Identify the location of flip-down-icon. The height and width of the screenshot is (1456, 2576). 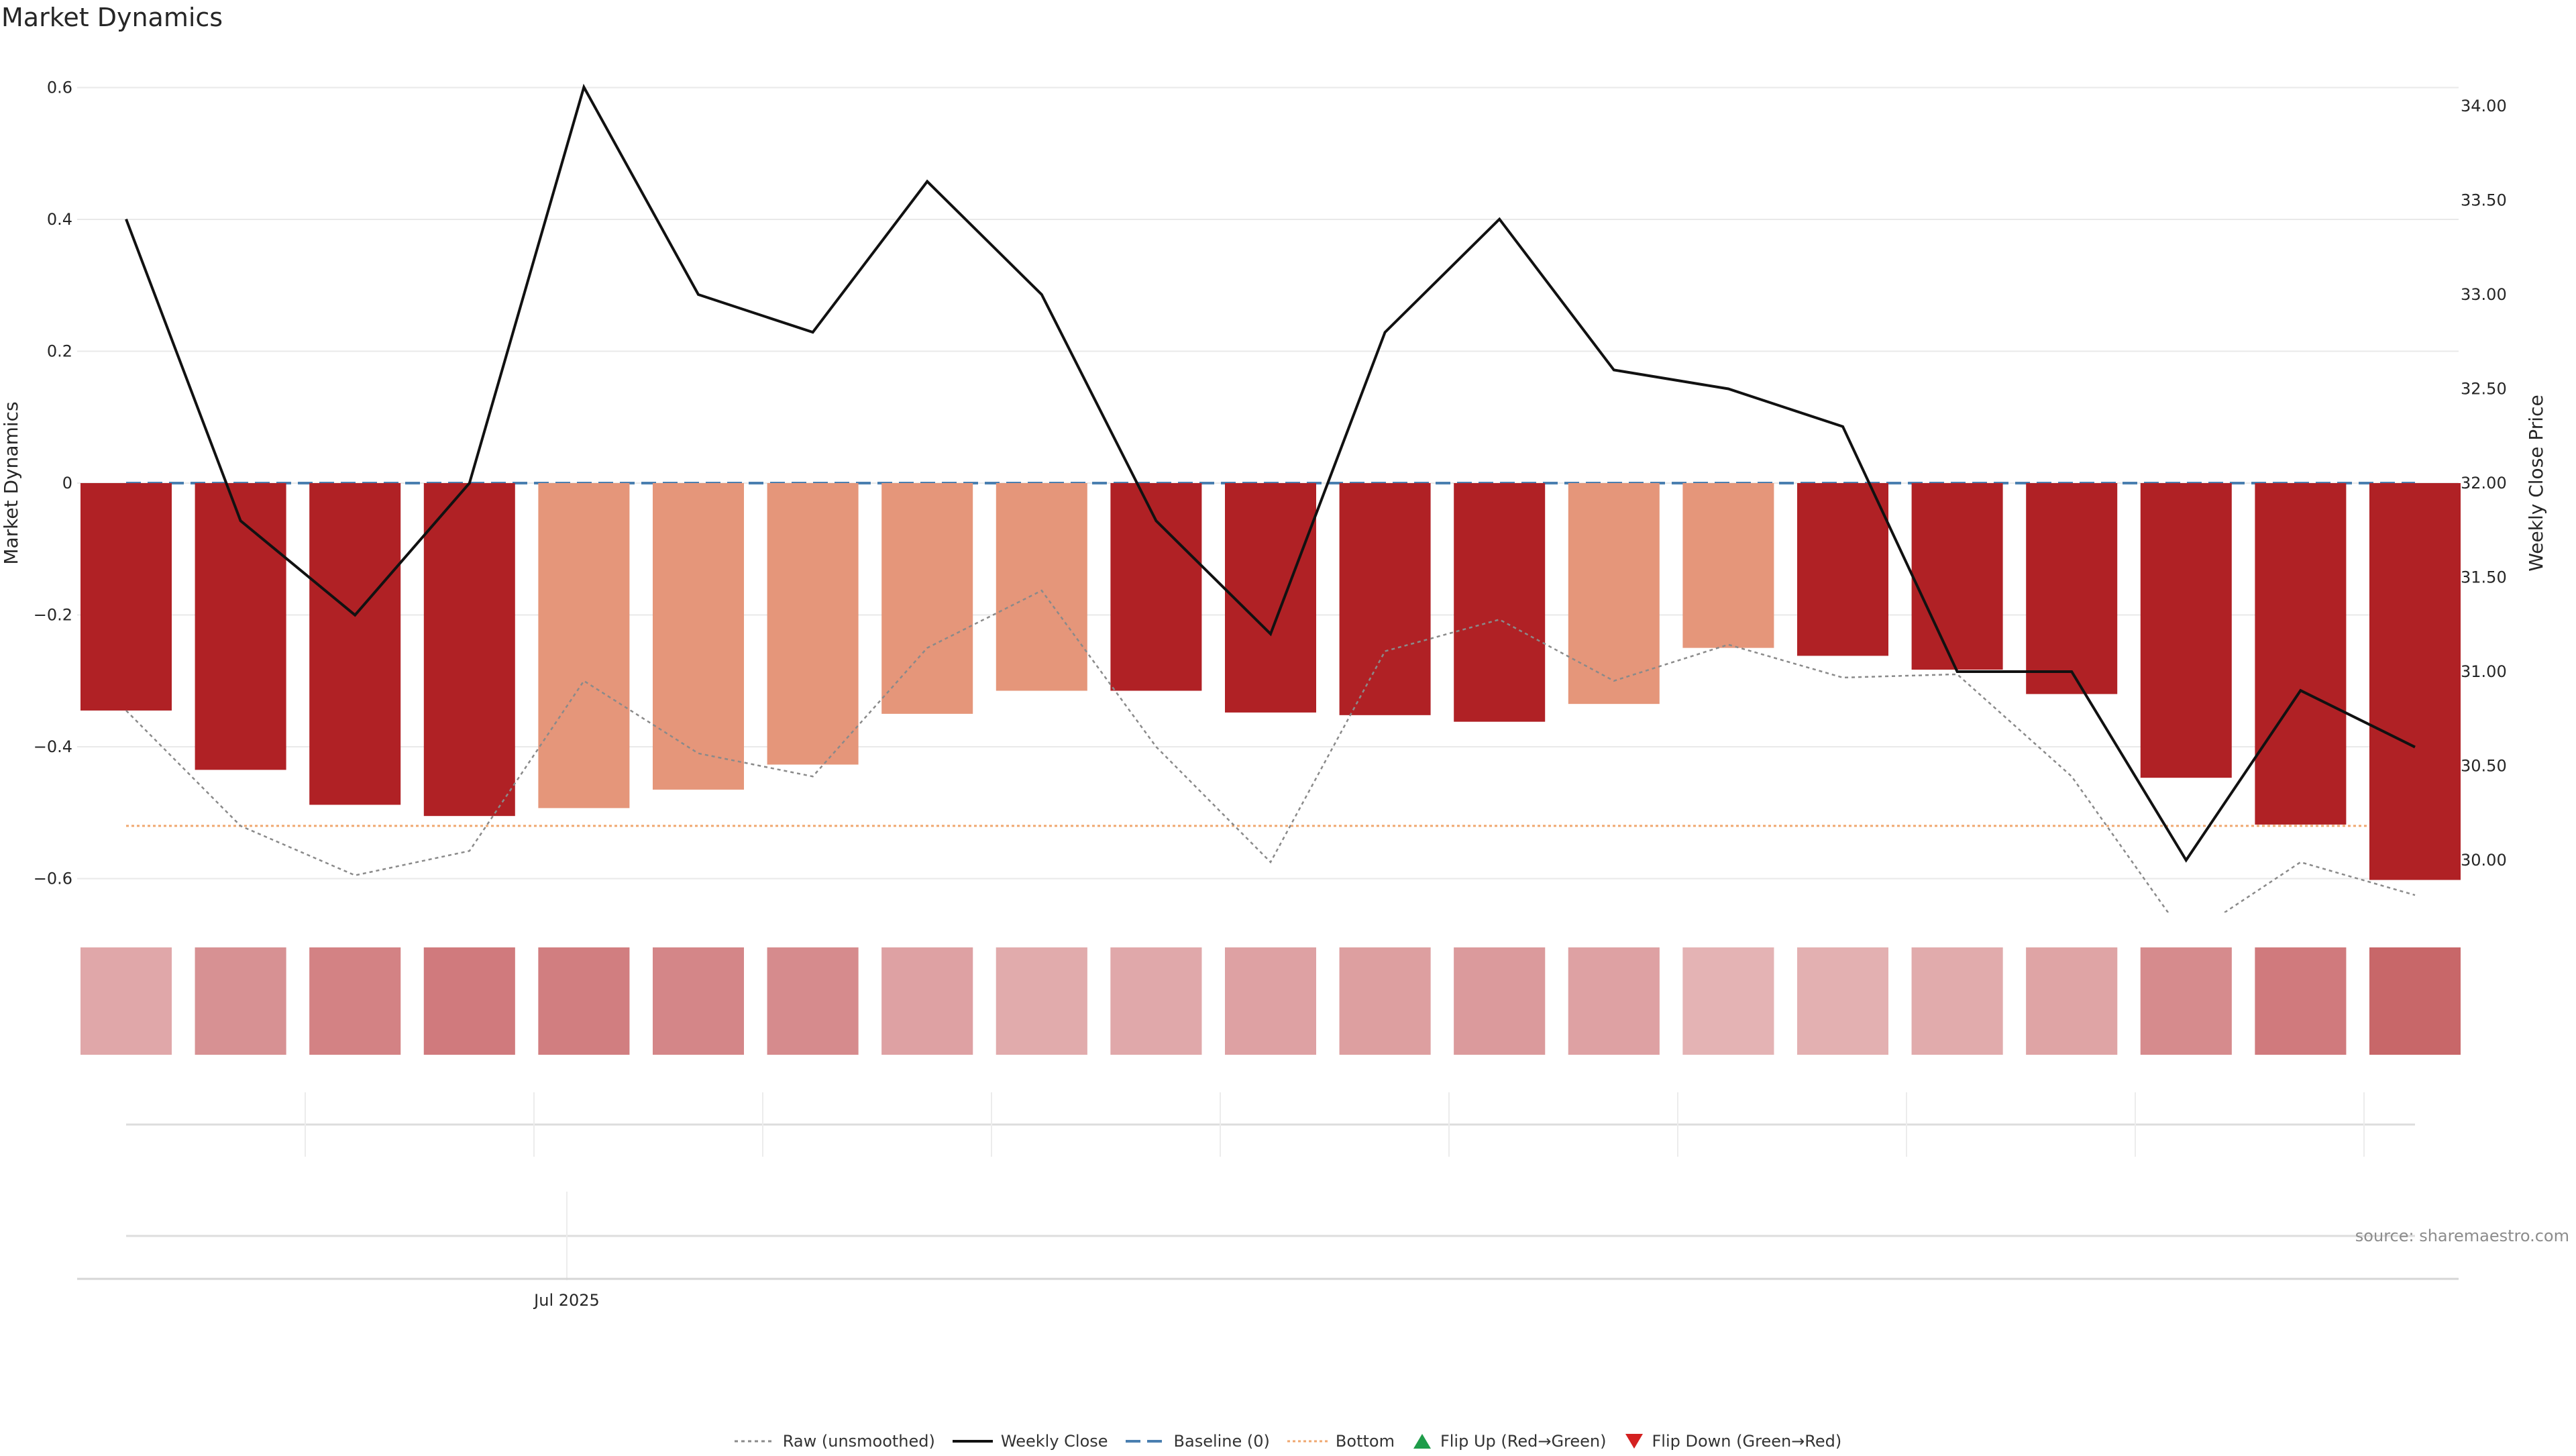
(1634, 1442).